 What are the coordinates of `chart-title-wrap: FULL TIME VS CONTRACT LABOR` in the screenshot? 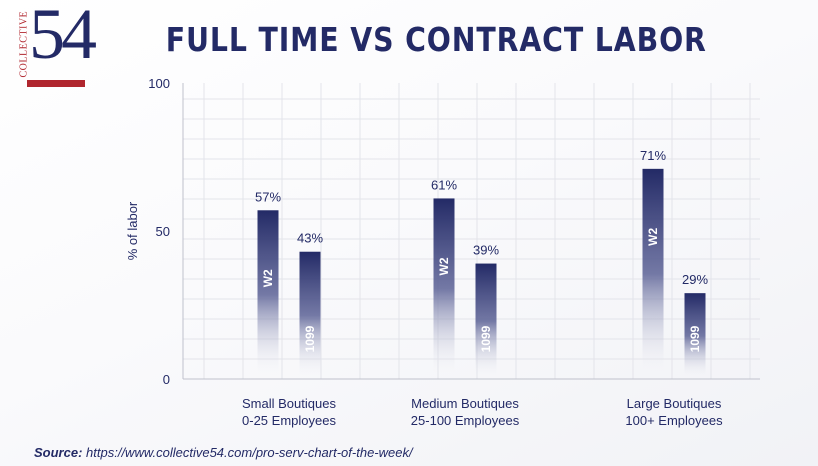 It's located at (413, 39).